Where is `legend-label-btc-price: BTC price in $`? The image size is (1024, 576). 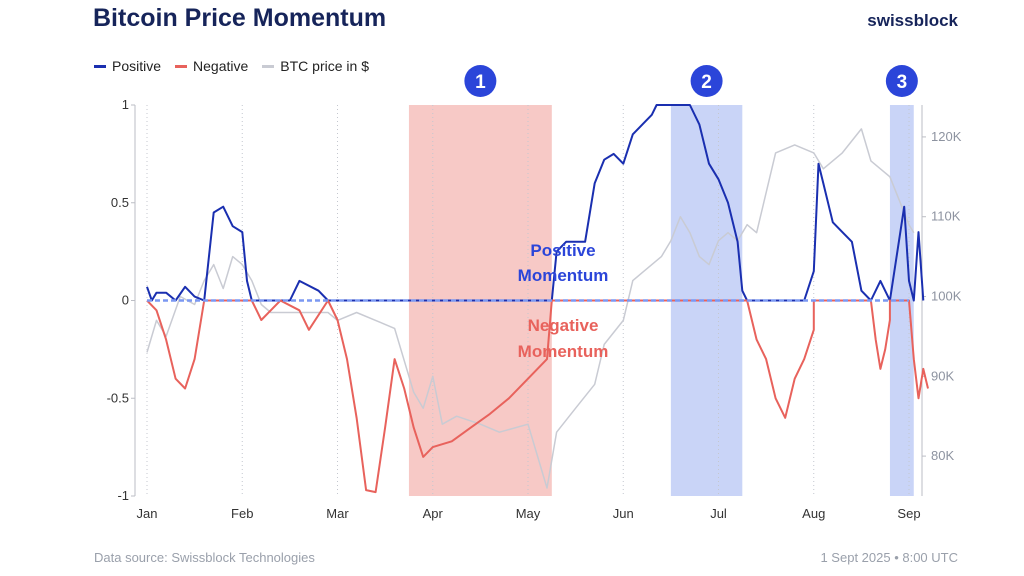 legend-label-btc-price: BTC price in $ is located at coordinates (324, 66).